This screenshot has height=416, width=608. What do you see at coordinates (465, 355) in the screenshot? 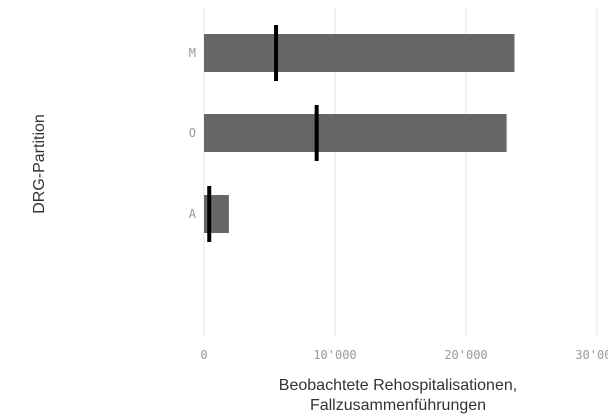
I see `x-tick-label-2: 20'000` at bounding box center [465, 355].